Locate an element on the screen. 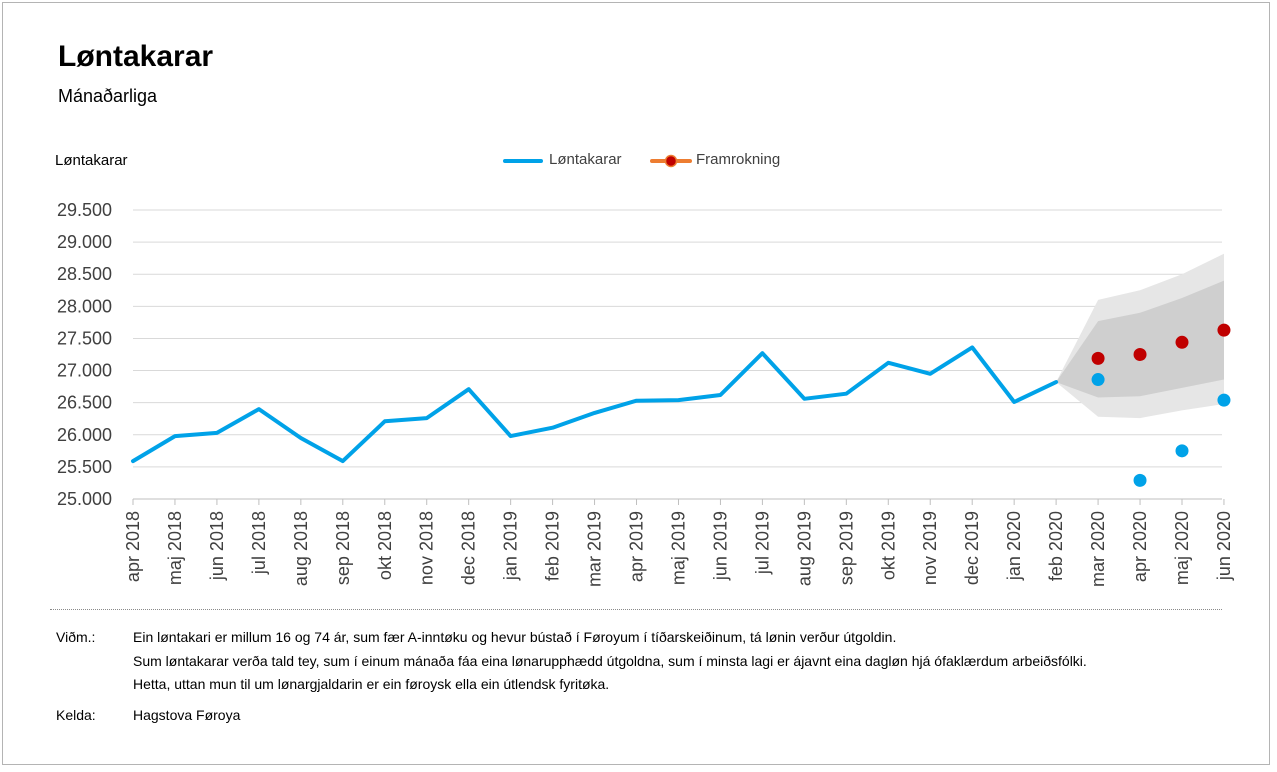 This screenshot has height=772, width=1277. legend-marker-swatch is located at coordinates (671, 161).